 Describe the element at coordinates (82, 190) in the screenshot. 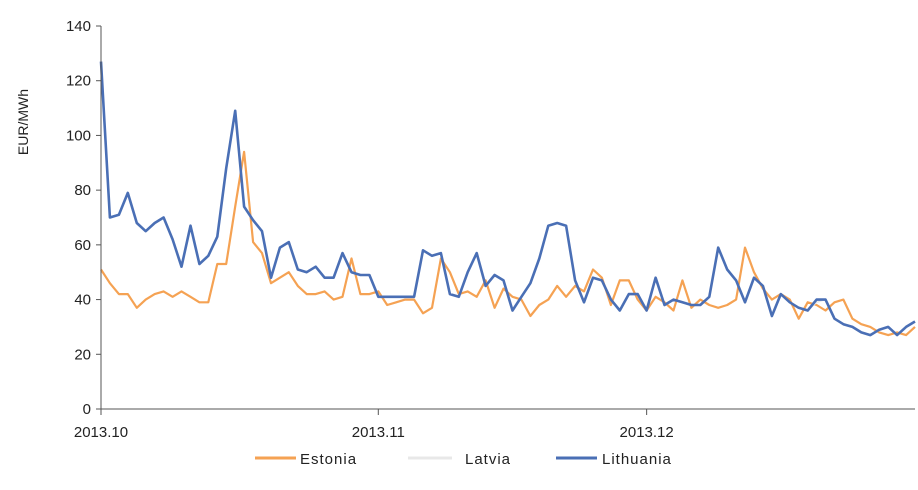

I see `y-tick-label: 80` at that location.